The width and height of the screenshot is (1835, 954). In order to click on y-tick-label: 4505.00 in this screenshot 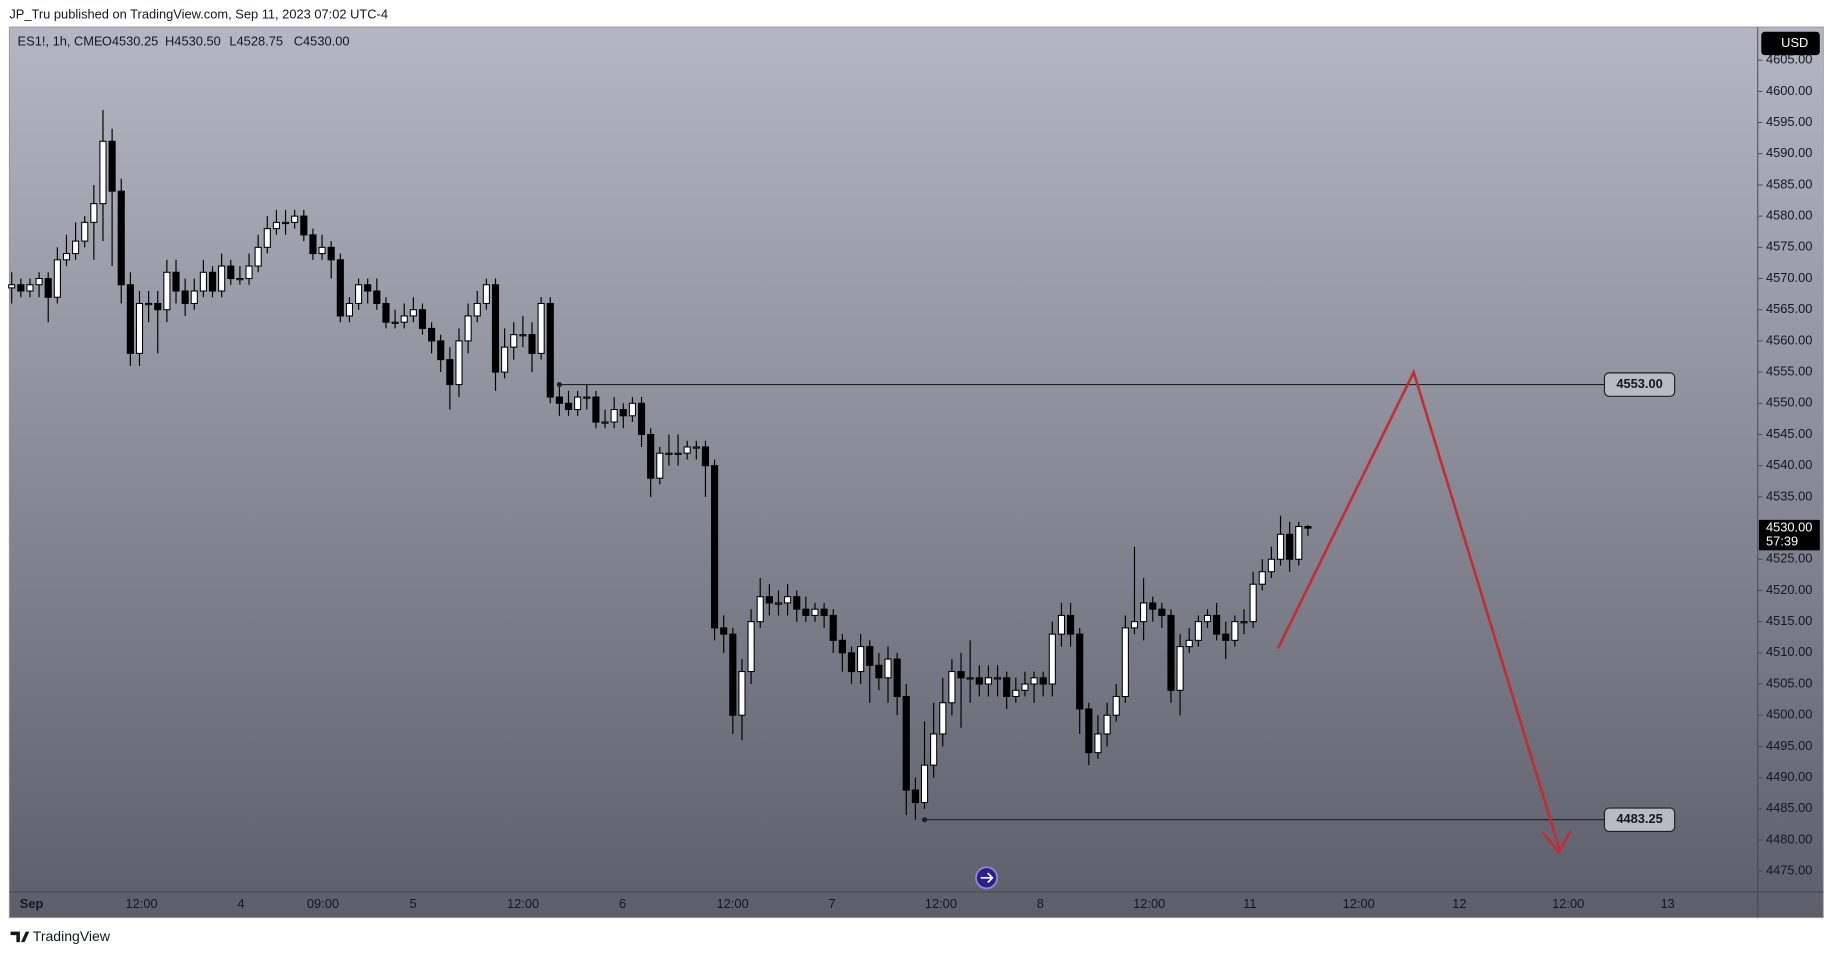, I will do `click(1789, 682)`.